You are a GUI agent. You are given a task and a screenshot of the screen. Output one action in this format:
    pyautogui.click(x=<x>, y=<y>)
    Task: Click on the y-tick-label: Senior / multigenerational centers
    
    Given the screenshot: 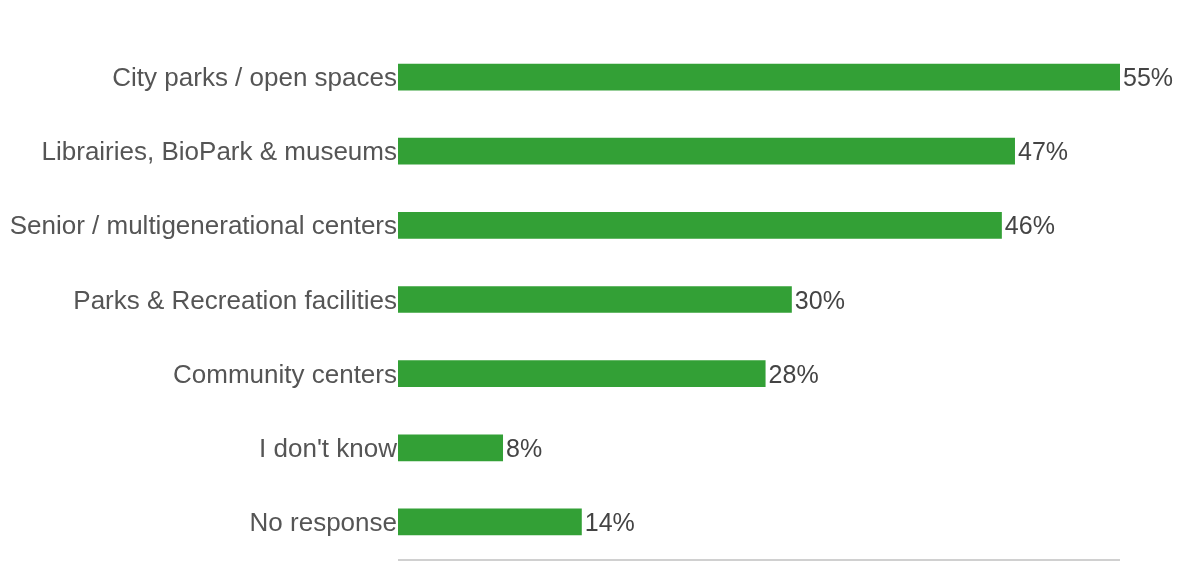 What is the action you would take?
    pyautogui.click(x=203, y=225)
    